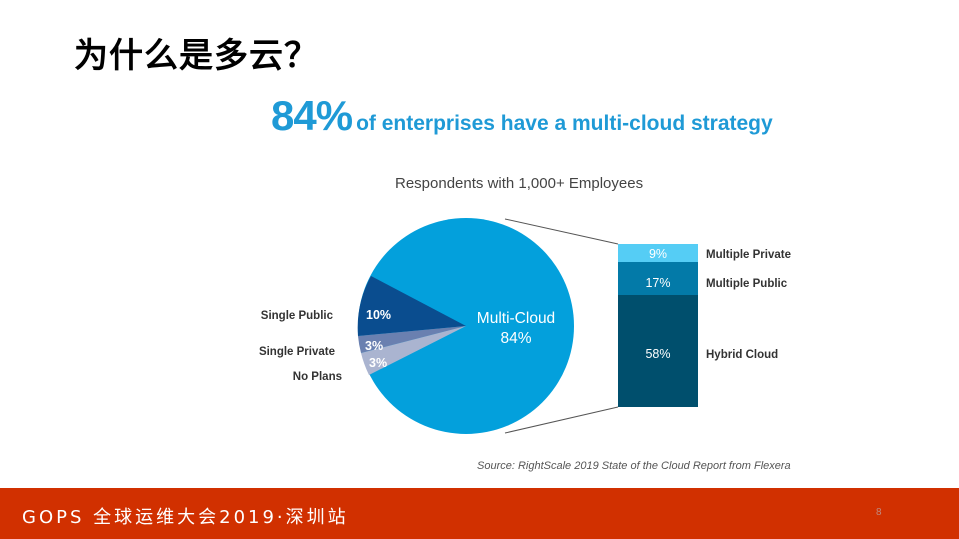 Image resolution: width=959 pixels, height=539 pixels. What do you see at coordinates (297, 352) in the screenshot?
I see `label-single-private: Single Private` at bounding box center [297, 352].